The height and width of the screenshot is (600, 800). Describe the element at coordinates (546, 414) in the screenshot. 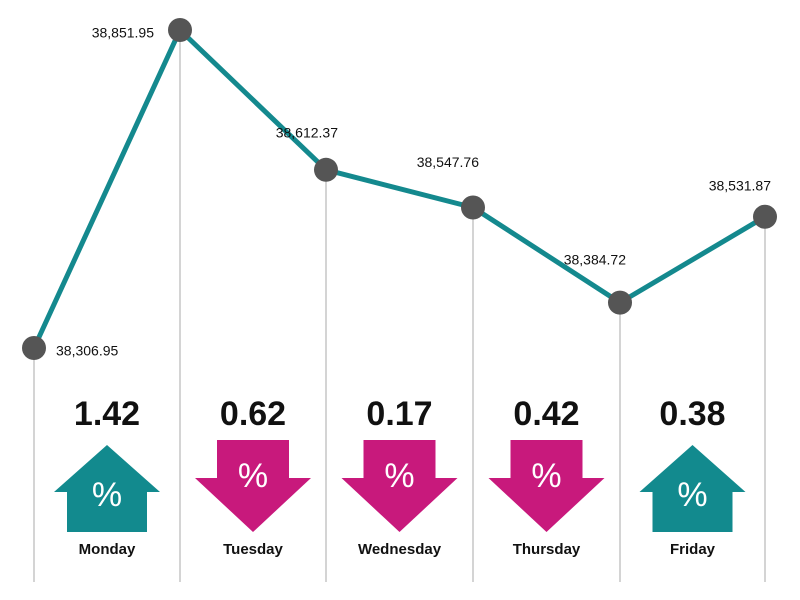

I see `change-value: 0.42` at that location.